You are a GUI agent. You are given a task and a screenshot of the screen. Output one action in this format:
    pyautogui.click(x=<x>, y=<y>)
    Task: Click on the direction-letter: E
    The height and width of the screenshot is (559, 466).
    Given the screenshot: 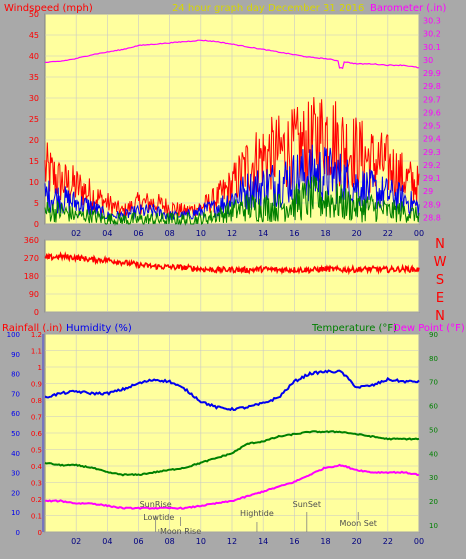 What is the action you would take?
    pyautogui.click(x=440, y=298)
    